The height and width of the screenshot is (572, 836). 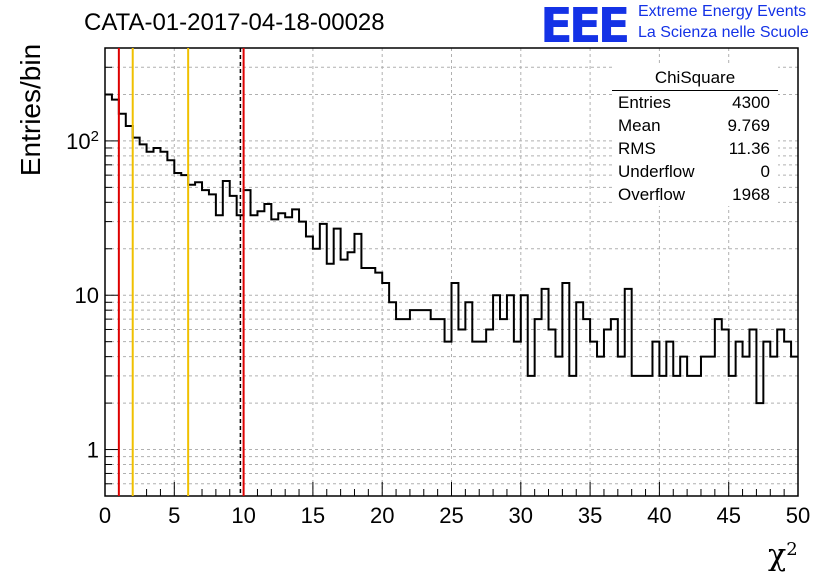 I want to click on x-tick-label: 20, so click(x=382, y=515).